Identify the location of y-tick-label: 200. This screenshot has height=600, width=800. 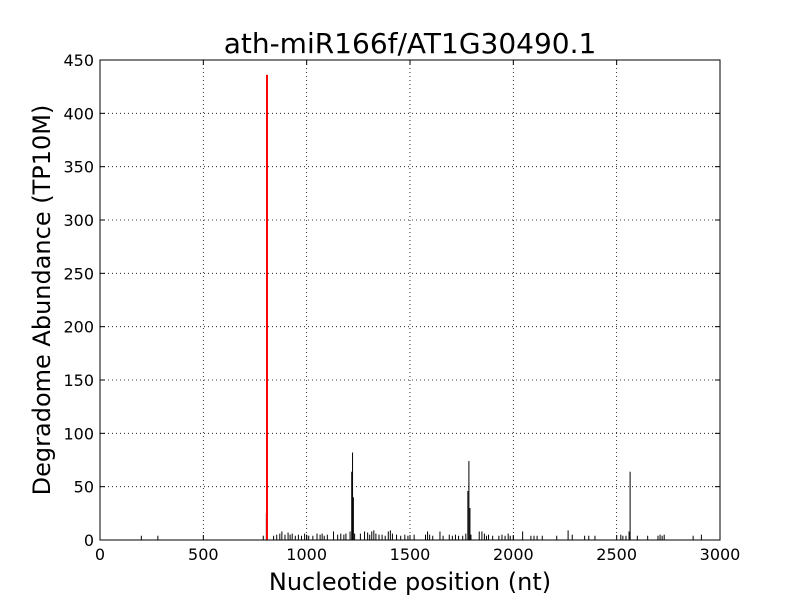
(78, 327).